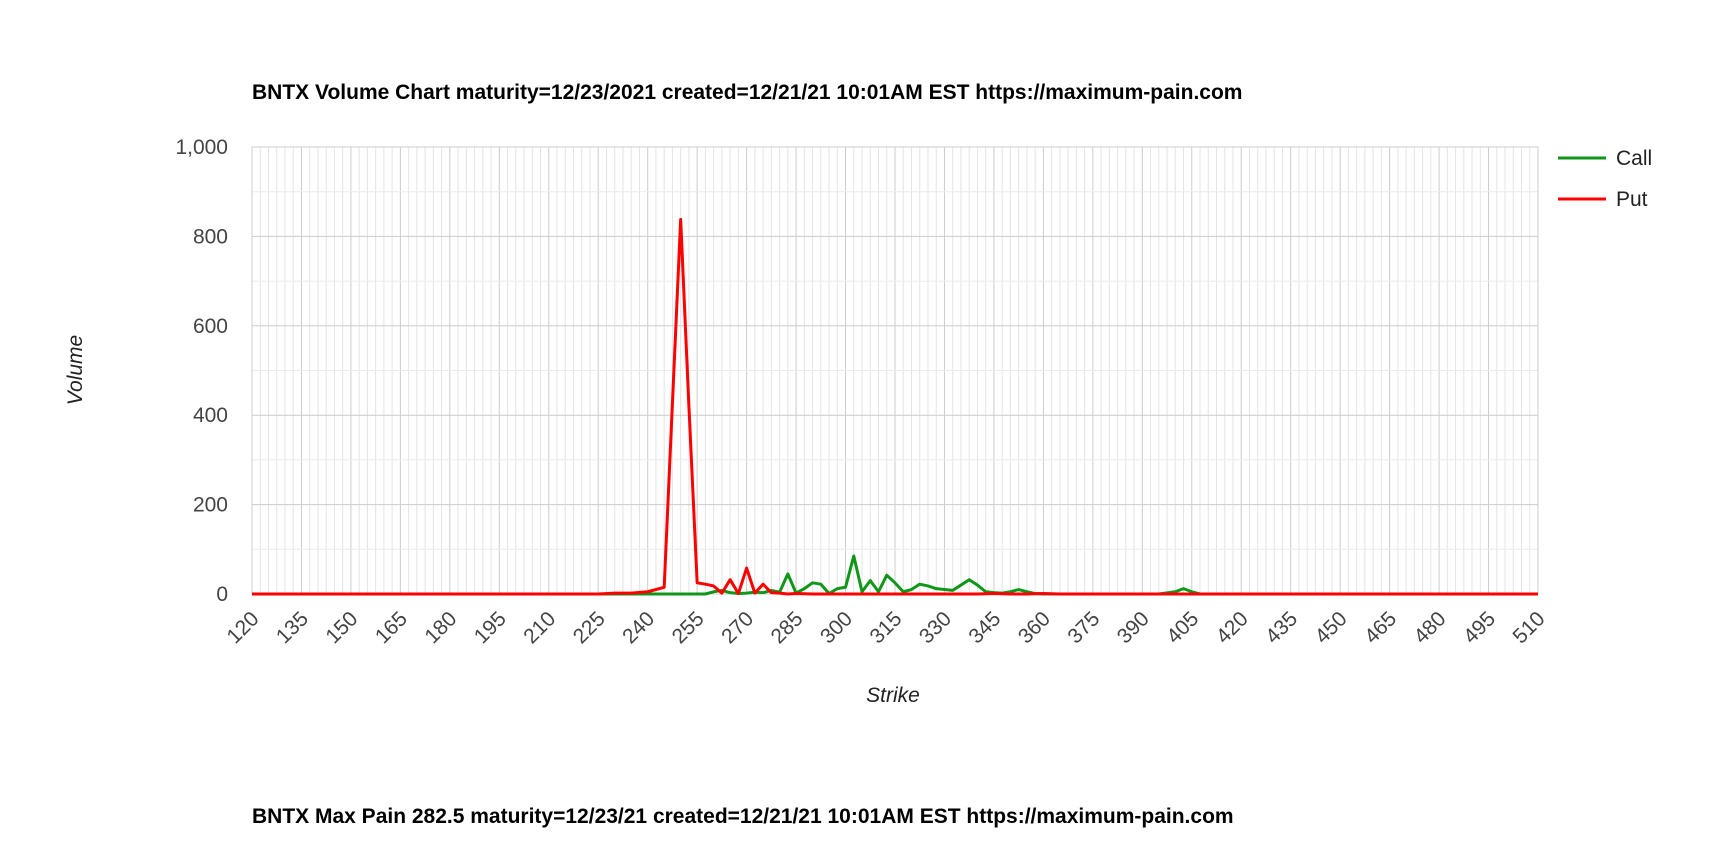 The width and height of the screenshot is (1711, 850). I want to click on x-tick-label: 195, so click(490, 627).